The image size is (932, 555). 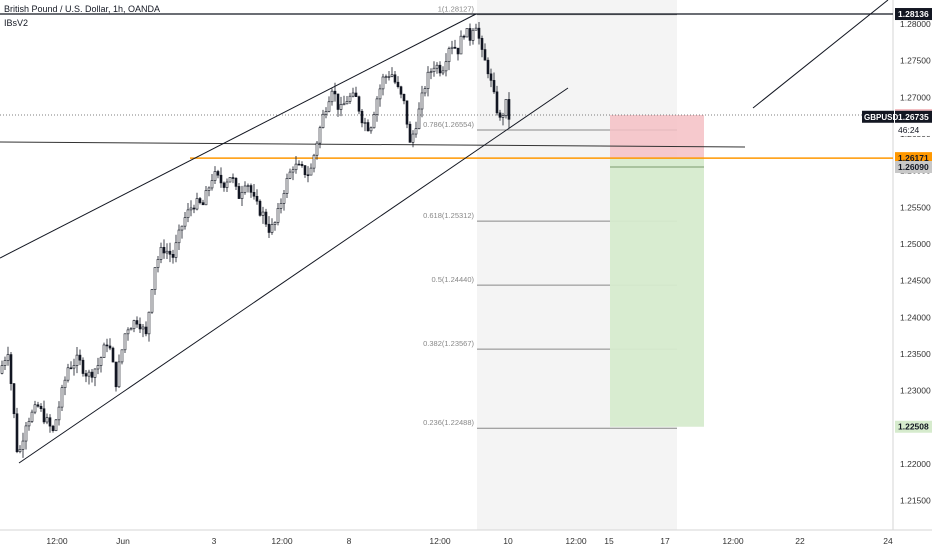 I want to click on trend-line-flat, so click(x=373, y=144).